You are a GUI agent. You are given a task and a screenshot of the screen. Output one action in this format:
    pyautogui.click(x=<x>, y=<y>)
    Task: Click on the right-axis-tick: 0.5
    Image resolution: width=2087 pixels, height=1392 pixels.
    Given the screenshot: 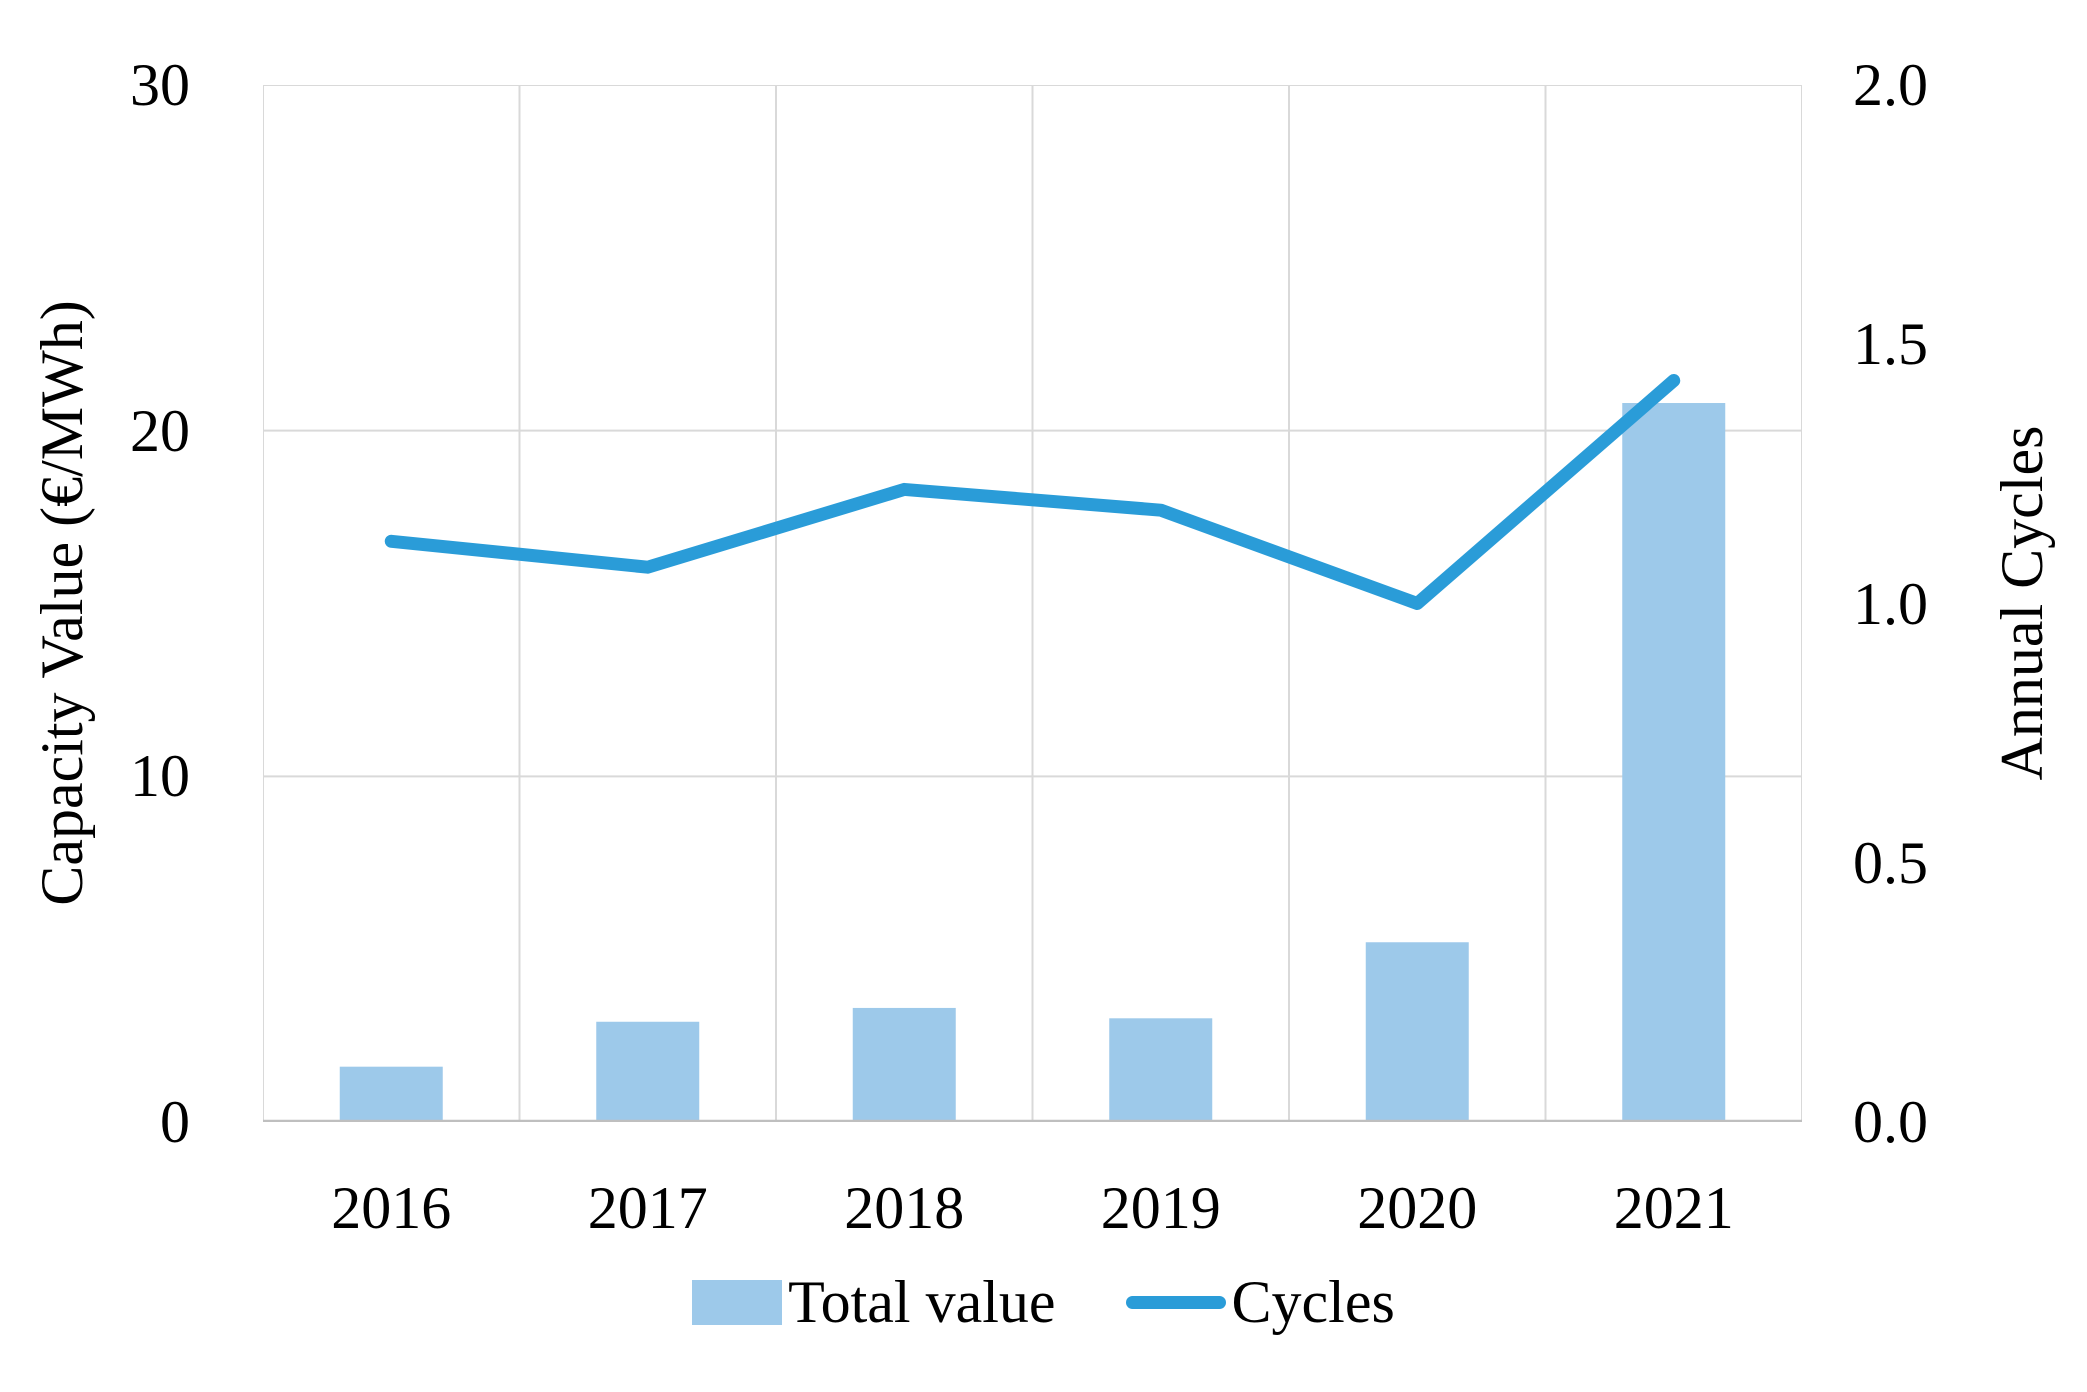 What is the action you would take?
    pyautogui.click(x=1890, y=862)
    